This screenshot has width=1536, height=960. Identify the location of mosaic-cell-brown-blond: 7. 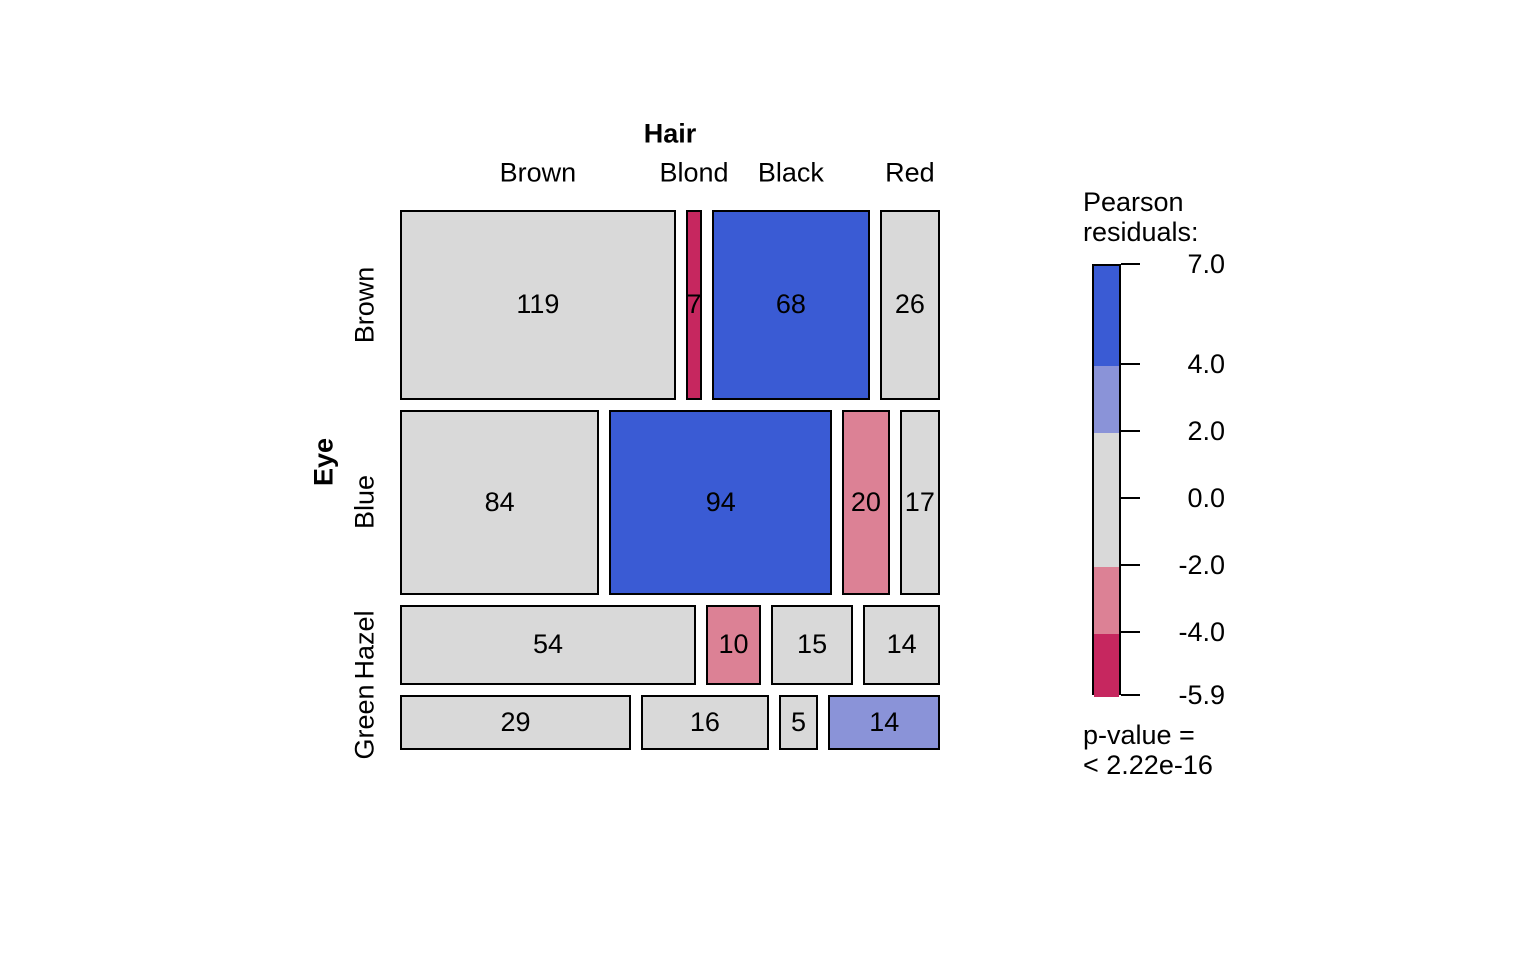
(694, 305).